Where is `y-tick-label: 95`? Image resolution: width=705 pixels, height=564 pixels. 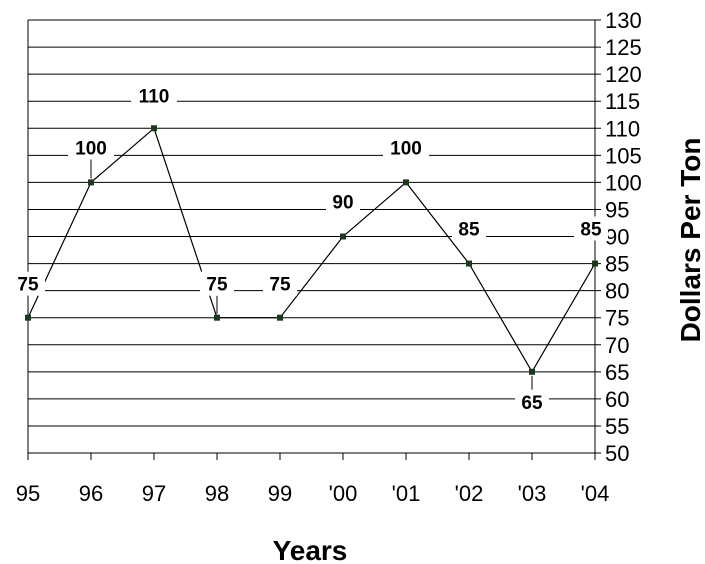 y-tick-label: 95 is located at coordinates (617, 209).